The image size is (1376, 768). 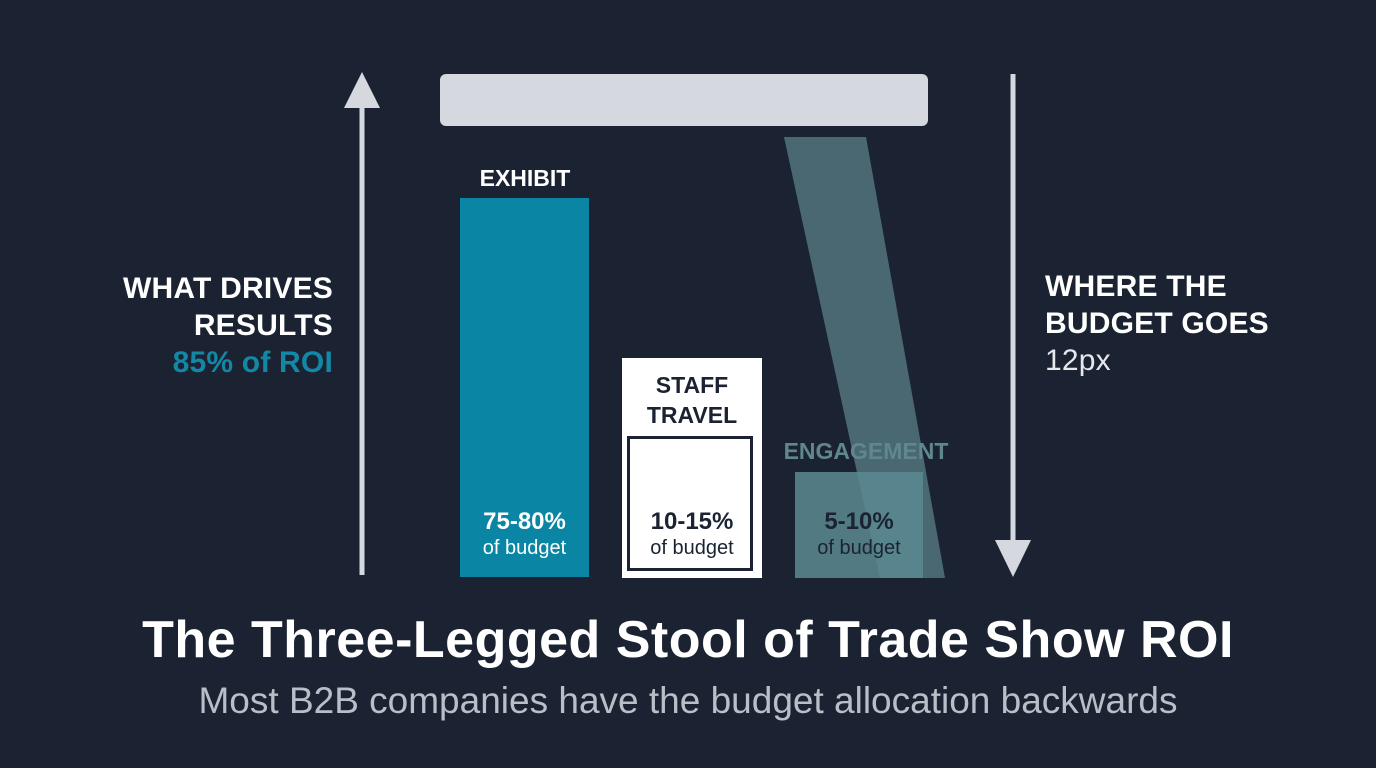 I want to click on down-arrow-icon, so click(x=1013, y=325).